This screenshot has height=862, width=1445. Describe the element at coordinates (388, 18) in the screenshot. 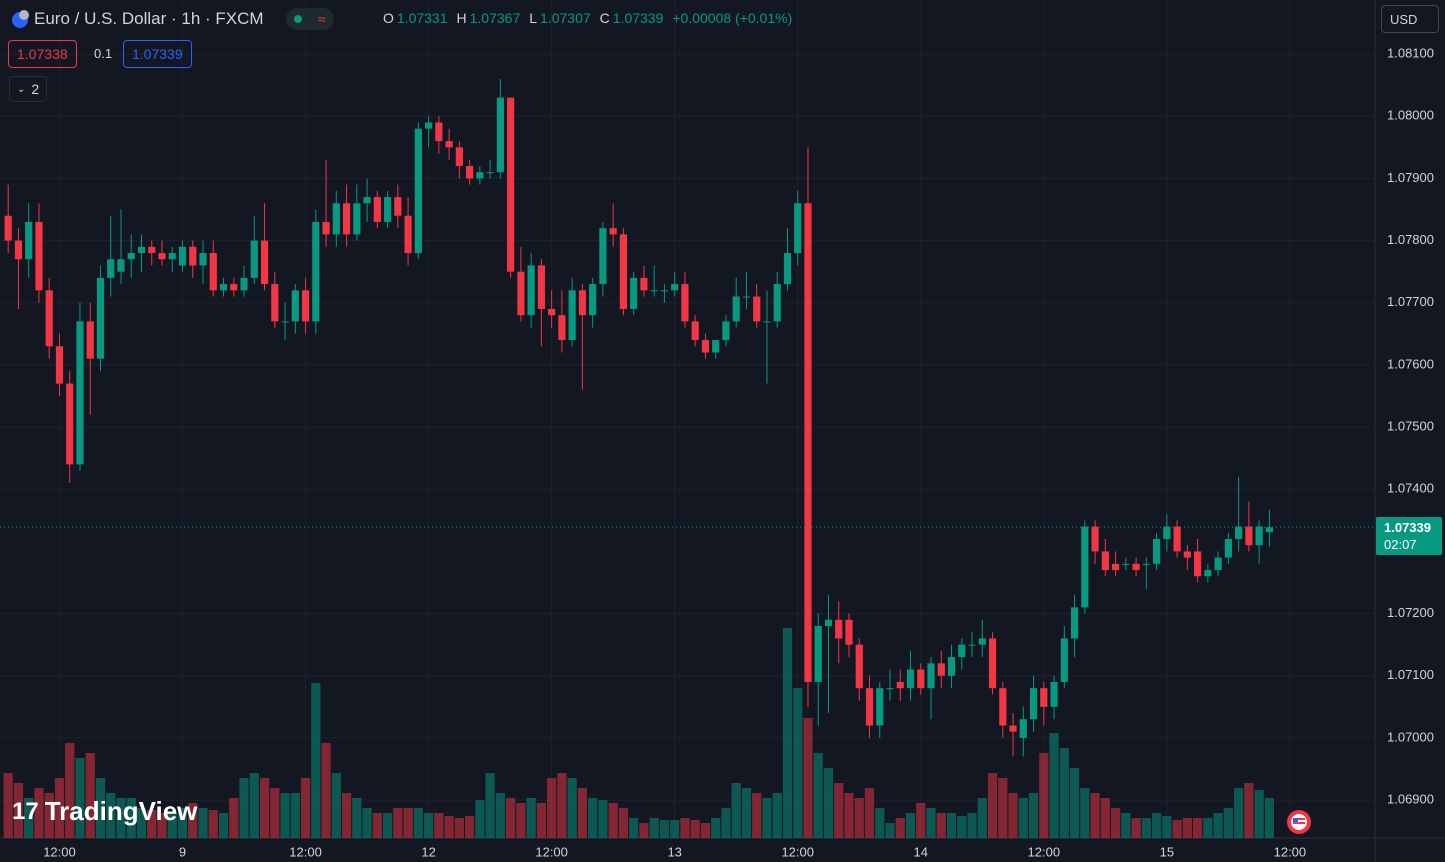

I see `ohlc-key: O` at that location.